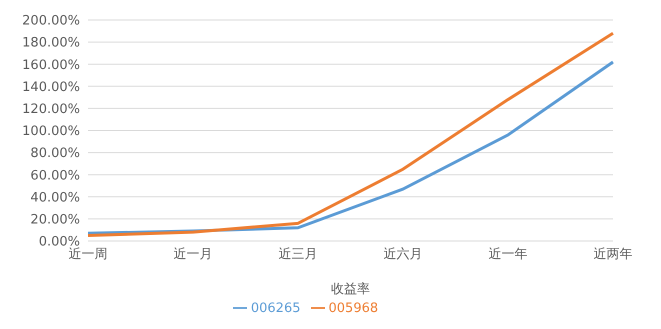 Image resolution: width=661 pixels, height=329 pixels. I want to click on x-tick-label: 近两年, so click(613, 254).